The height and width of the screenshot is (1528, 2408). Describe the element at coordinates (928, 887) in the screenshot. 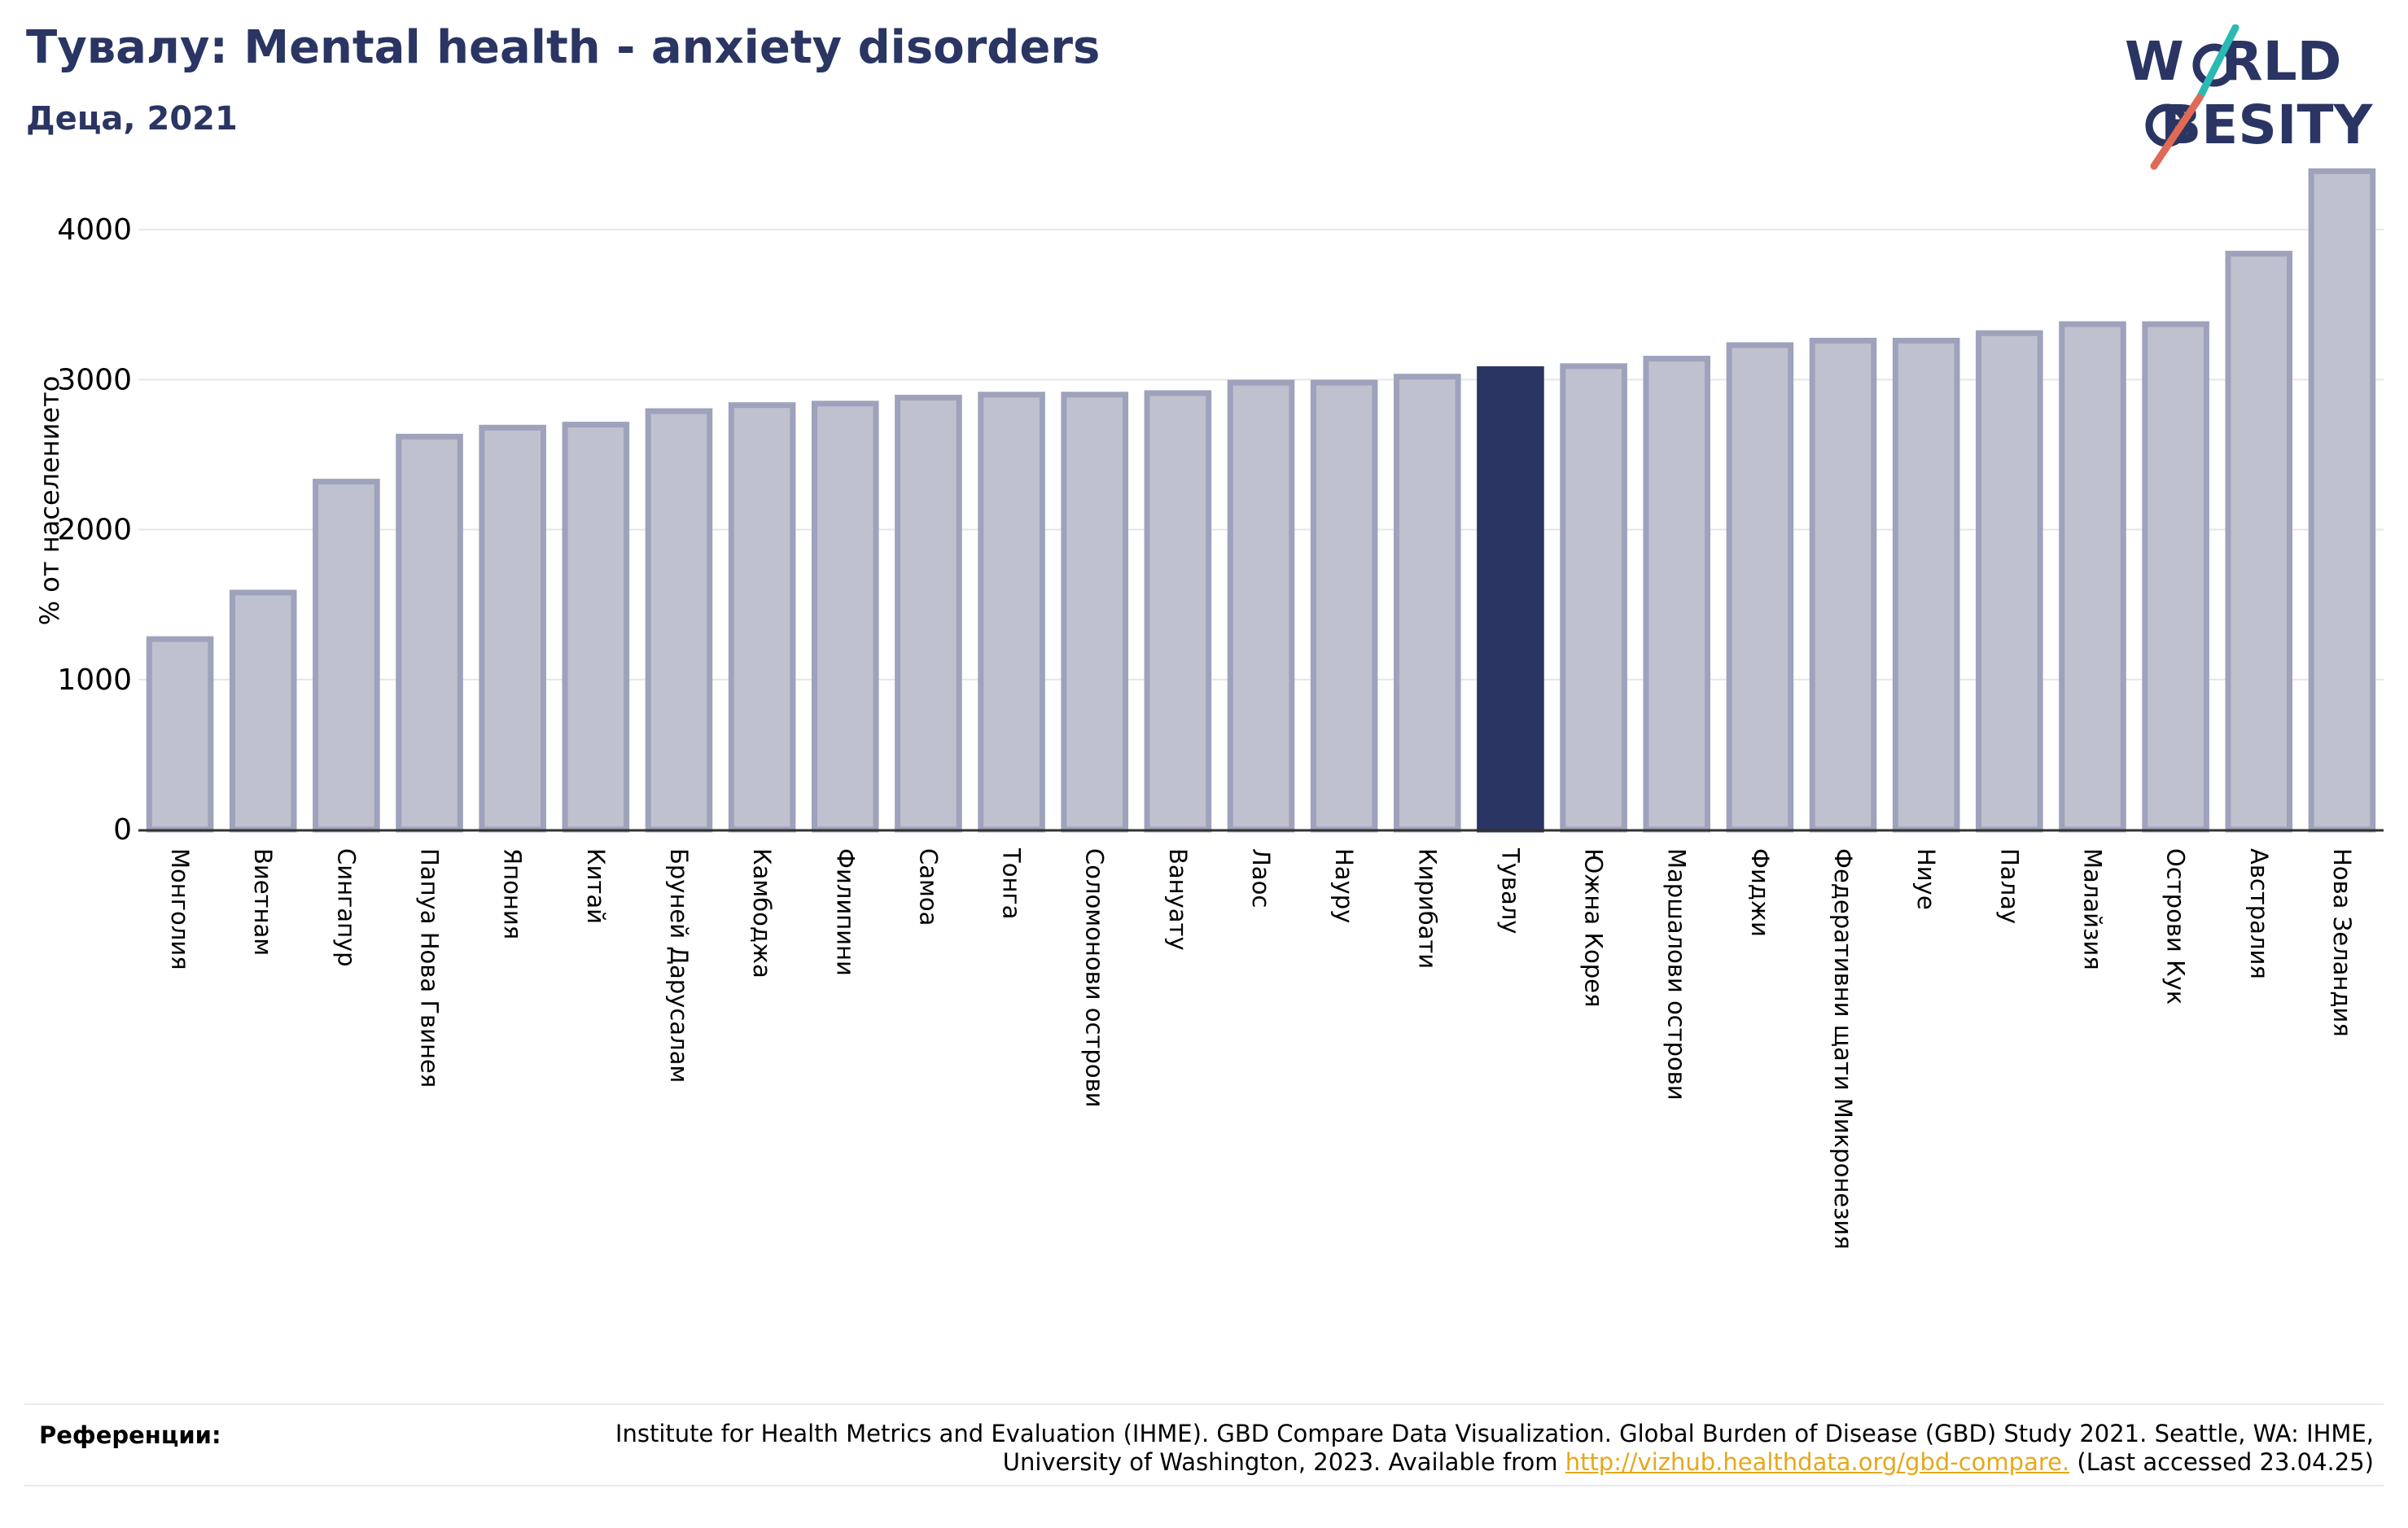

I see `x-tick-label: Самоа` at that location.